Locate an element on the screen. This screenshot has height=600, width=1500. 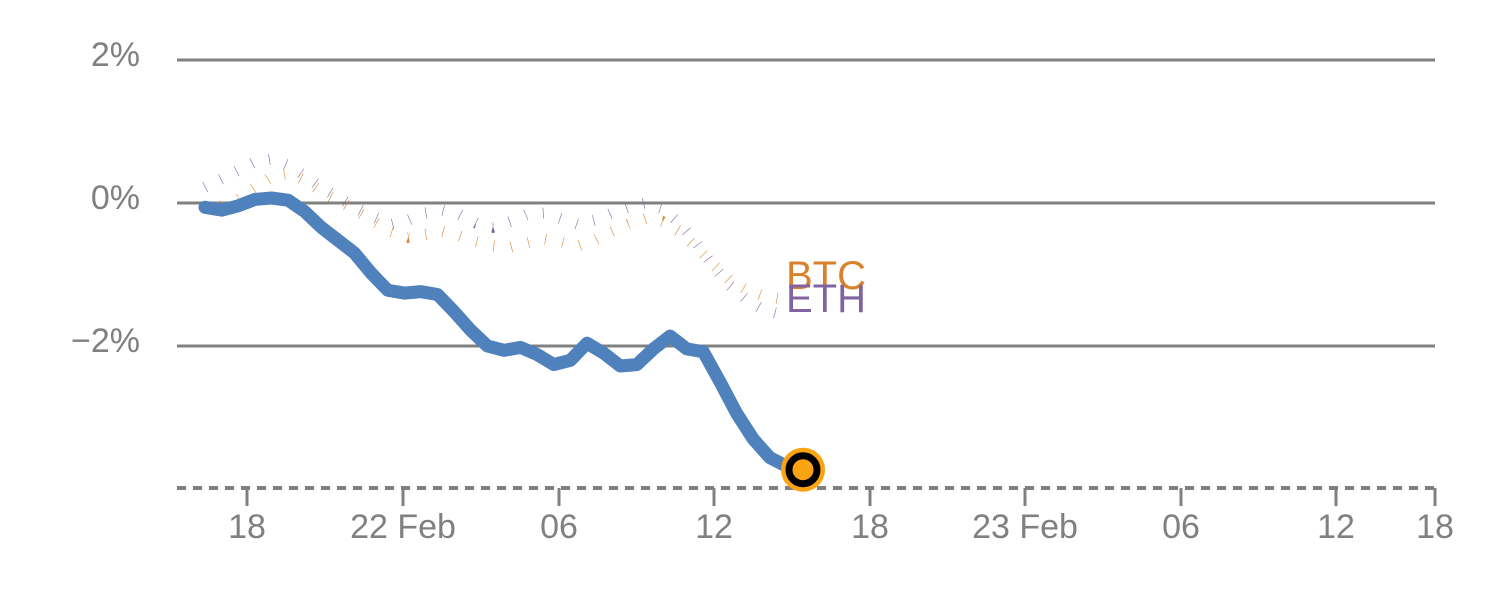
series-line-btc is located at coordinates (493, 236).